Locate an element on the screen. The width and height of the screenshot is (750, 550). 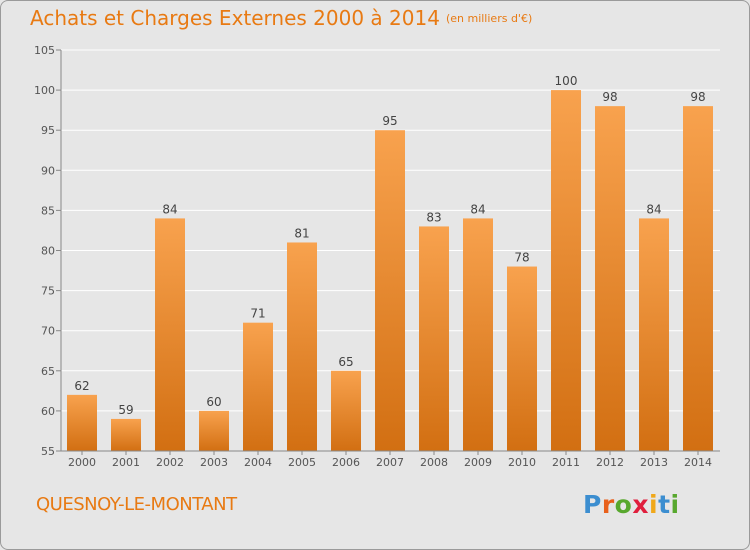
commune-name: QUESNOY-LE-MONTANT is located at coordinates (136, 504).